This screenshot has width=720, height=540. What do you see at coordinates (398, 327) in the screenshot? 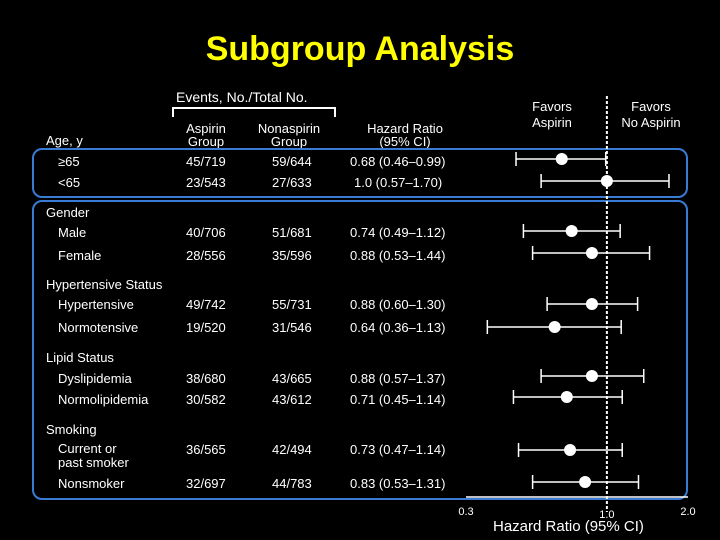
I see `hazard-ratio-text: 0.64 (0.36–1.13)` at bounding box center [398, 327].